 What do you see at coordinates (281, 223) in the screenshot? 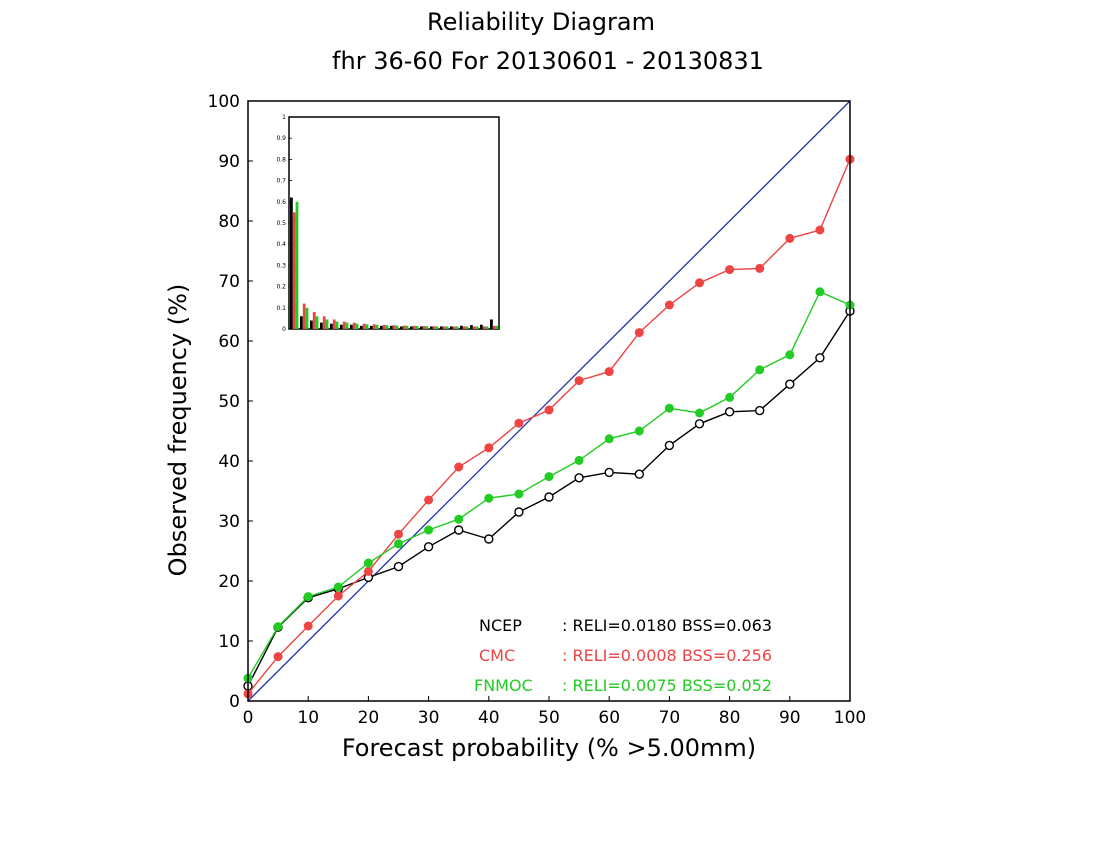
I see `inset-tick-label: 0.5` at bounding box center [281, 223].